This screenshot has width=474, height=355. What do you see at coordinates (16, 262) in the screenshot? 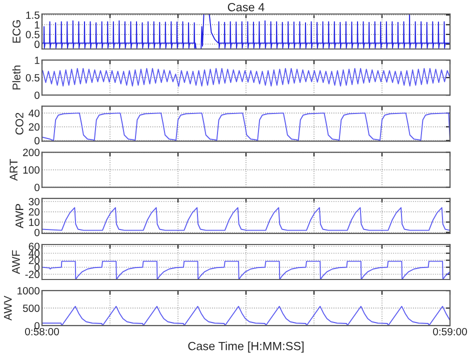
I see `y-axis-title: AWF` at bounding box center [16, 262].